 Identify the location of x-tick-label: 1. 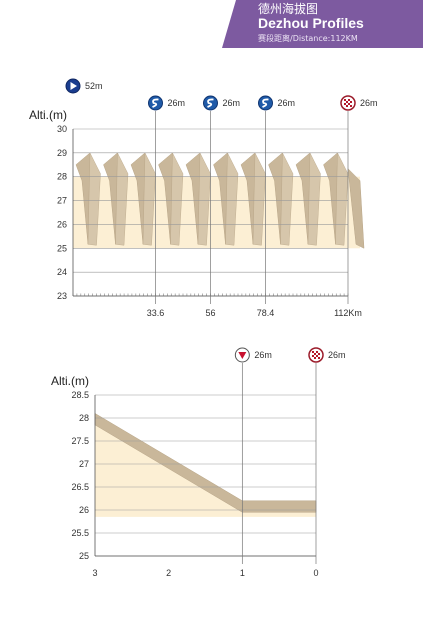
(242, 573).